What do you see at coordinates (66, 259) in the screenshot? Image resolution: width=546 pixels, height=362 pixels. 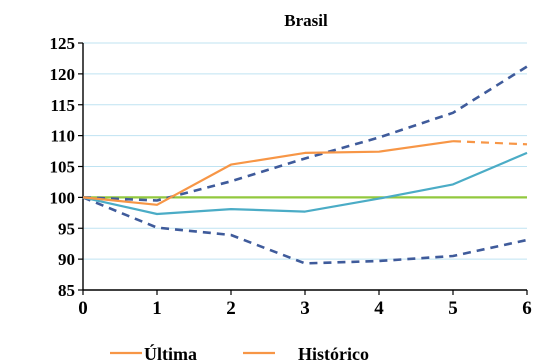 I see `y-tick-label: 90` at bounding box center [66, 259].